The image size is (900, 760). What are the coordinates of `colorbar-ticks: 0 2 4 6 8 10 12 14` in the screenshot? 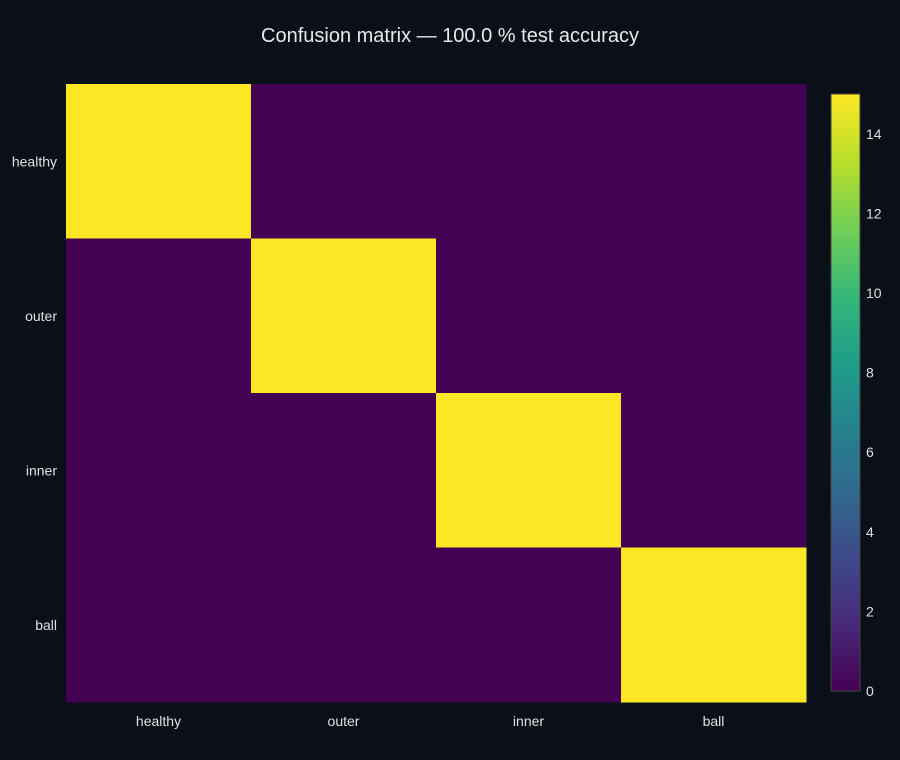 It's located at (874, 412).